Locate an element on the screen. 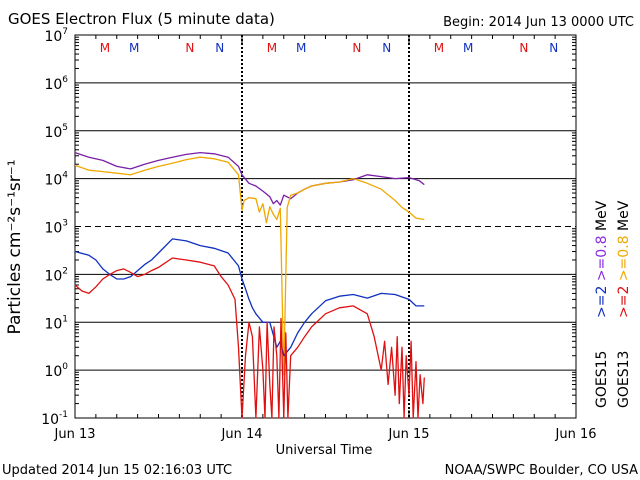 The height and width of the screenshot is (480, 640). y-tick-label: 10¹ is located at coordinates (56, 323).